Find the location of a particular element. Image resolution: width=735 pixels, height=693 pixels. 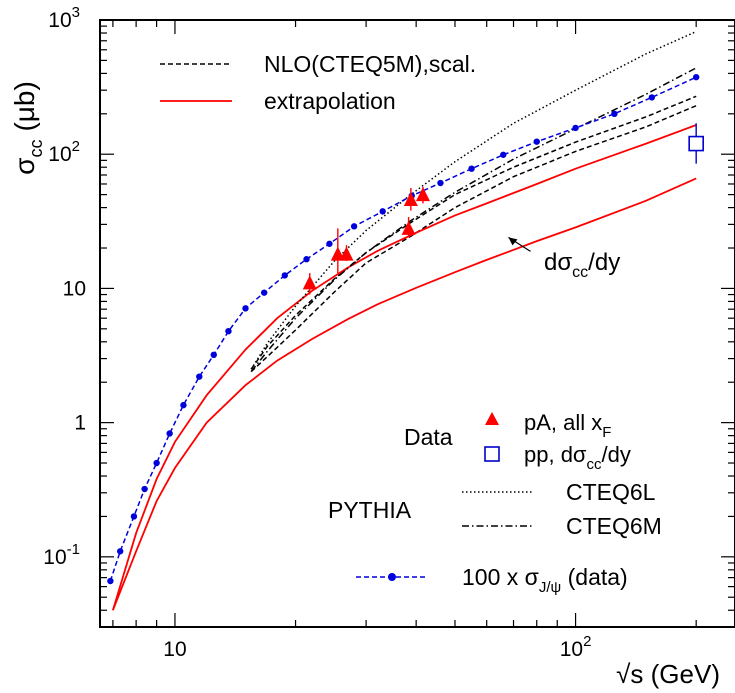

annotation-arrowhead is located at coordinates (513, 241).